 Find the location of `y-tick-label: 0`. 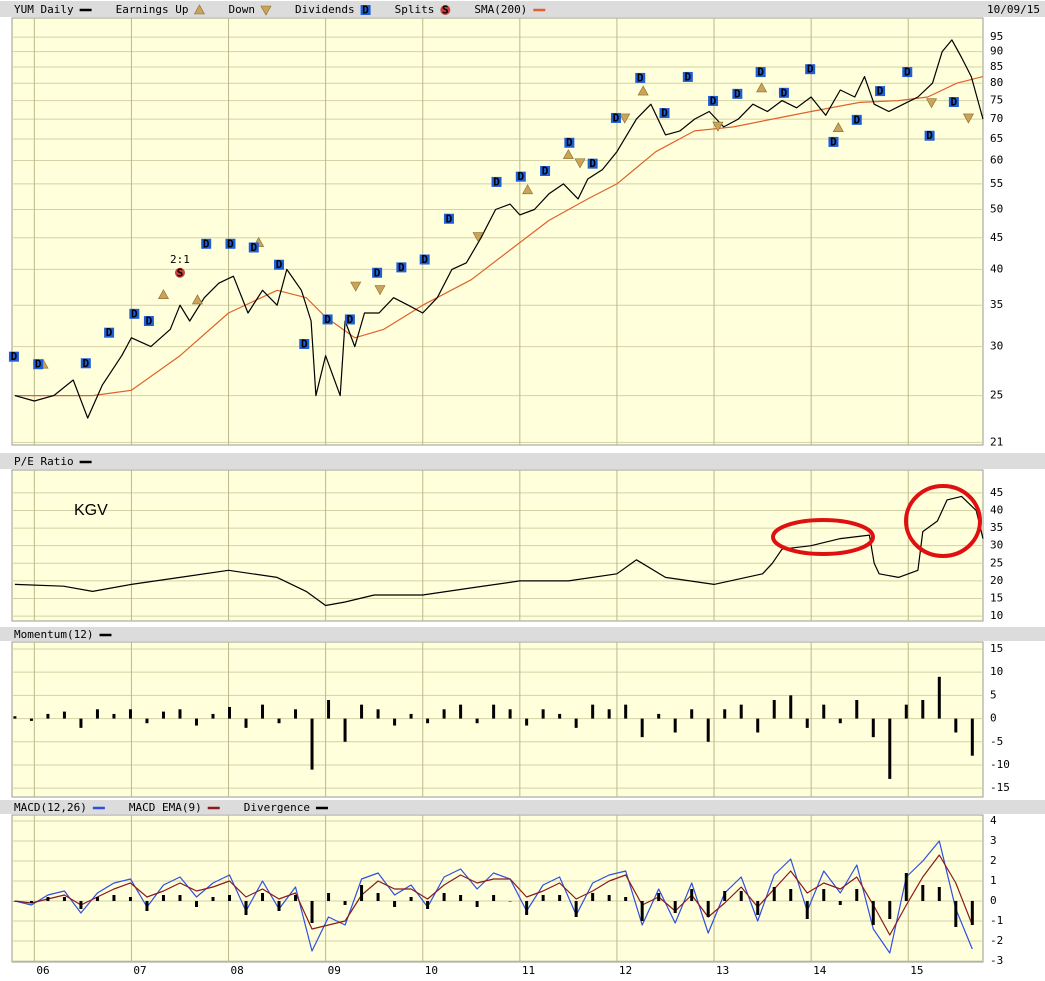

y-tick-label: 0 is located at coordinates (993, 718).